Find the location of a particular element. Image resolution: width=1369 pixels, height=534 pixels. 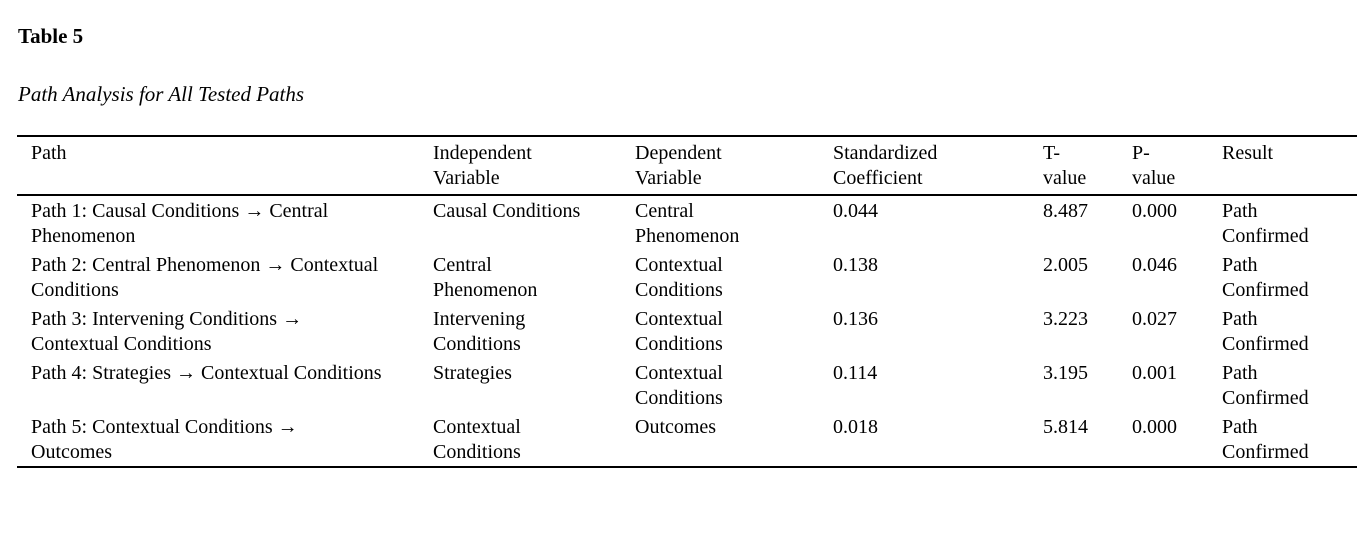

cell-dependent-variable: Central Phenomenon is located at coordinates (687, 223).